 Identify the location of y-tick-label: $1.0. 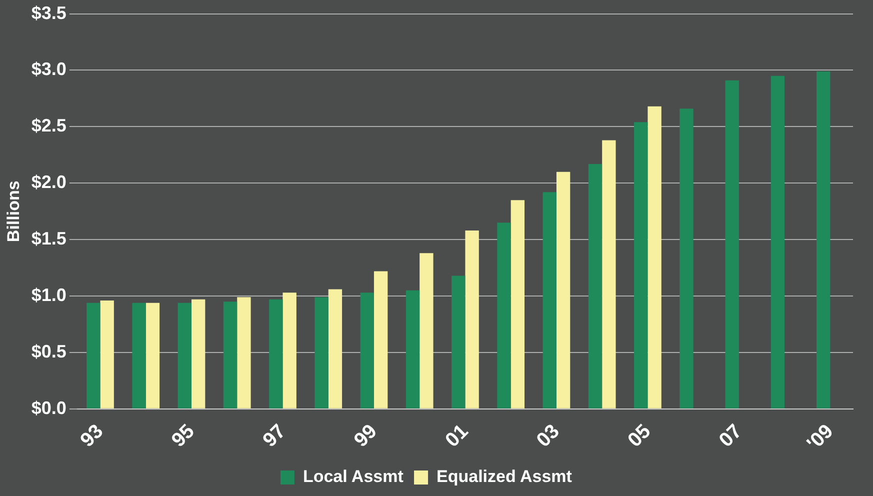
(48, 295).